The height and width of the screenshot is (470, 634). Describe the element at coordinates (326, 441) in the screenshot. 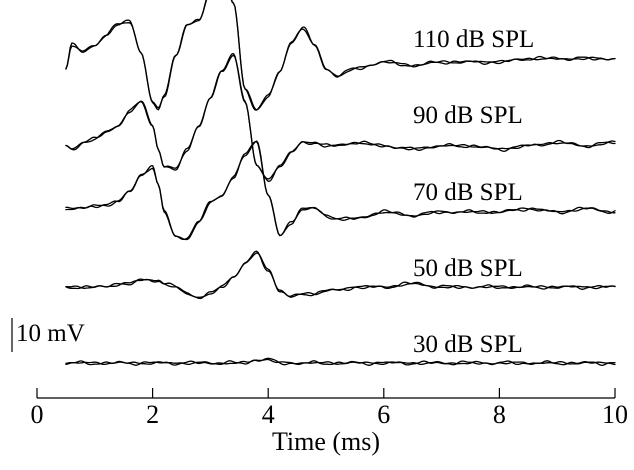

I see `x-axis-title: Time (ms)` at that location.